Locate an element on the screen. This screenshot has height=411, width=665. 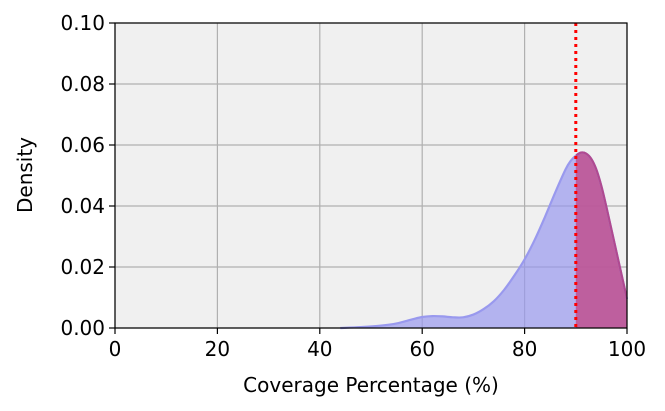
x-tick-label: 0 is located at coordinates (115, 349).